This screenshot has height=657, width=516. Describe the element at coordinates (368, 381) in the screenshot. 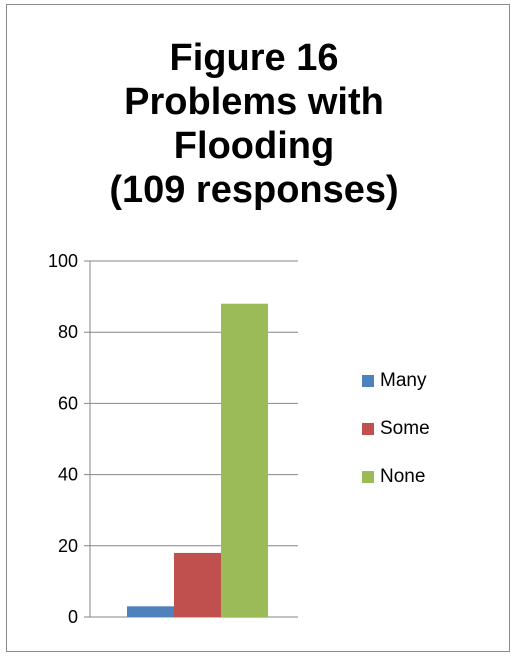

I see `legend-swatch-many` at that location.